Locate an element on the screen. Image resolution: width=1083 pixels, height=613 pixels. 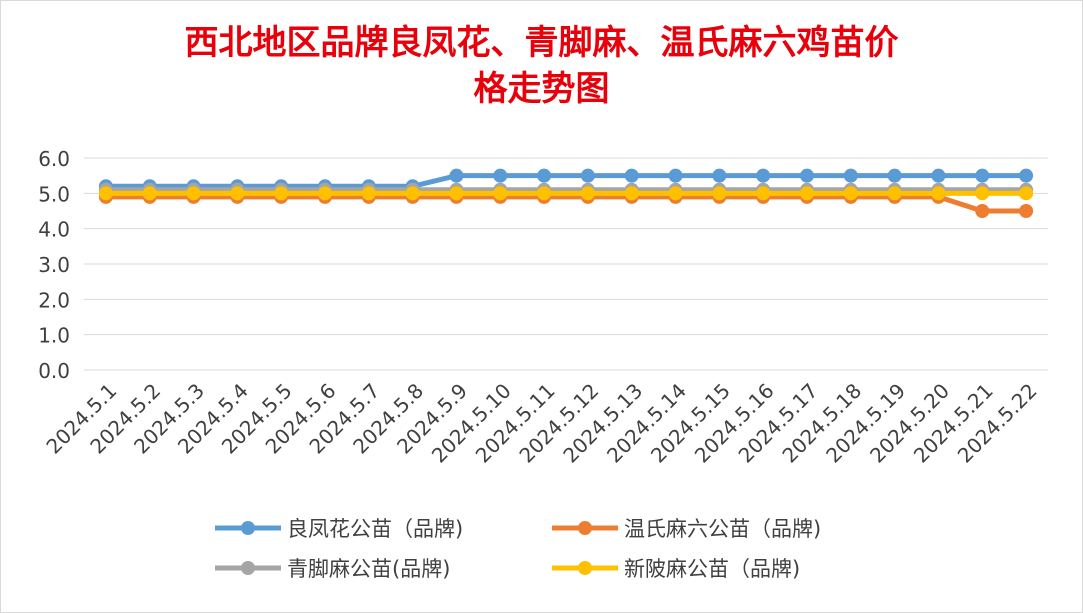
legend-swatch-xb is located at coordinates (585, 568).